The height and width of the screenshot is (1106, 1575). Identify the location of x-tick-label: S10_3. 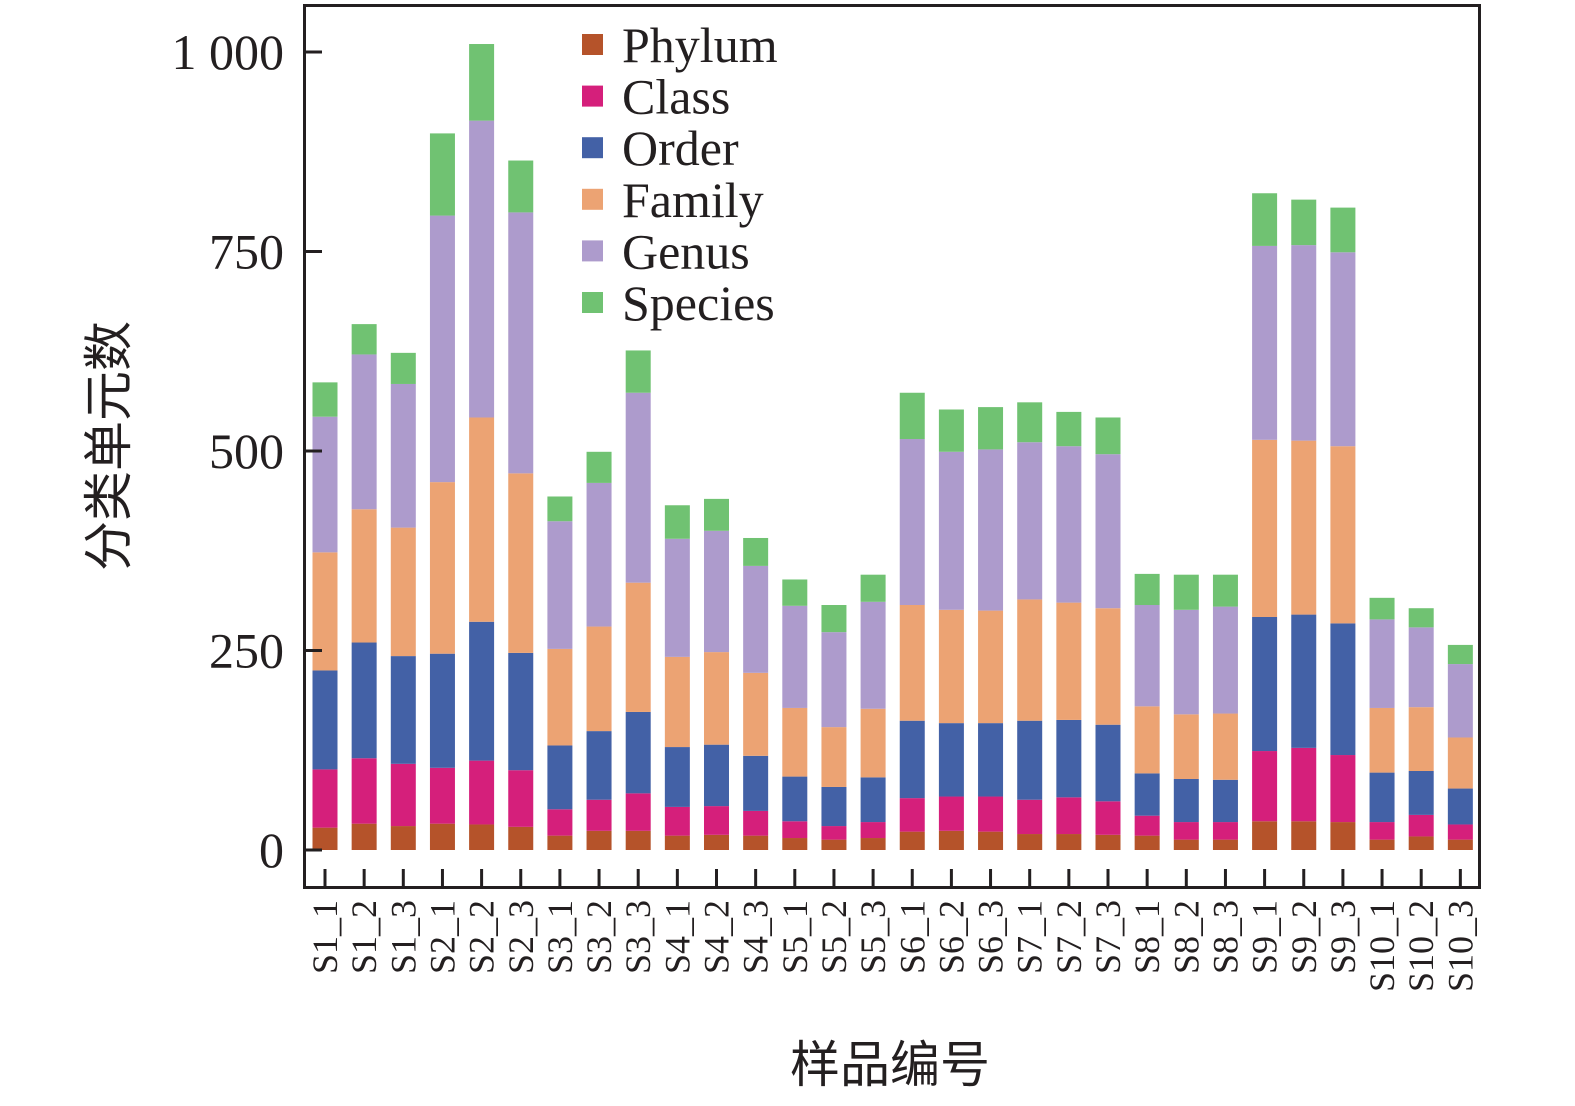
(1460, 946).